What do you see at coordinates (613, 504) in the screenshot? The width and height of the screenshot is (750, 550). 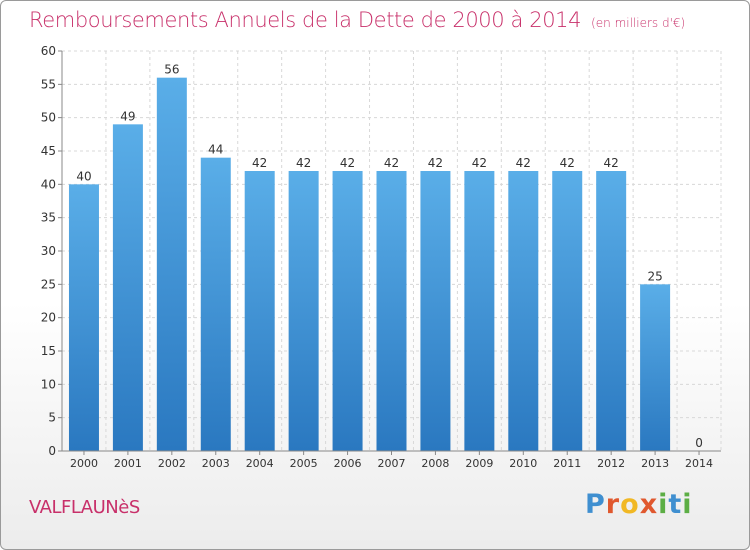 I see `logo-letter: r` at bounding box center [613, 504].